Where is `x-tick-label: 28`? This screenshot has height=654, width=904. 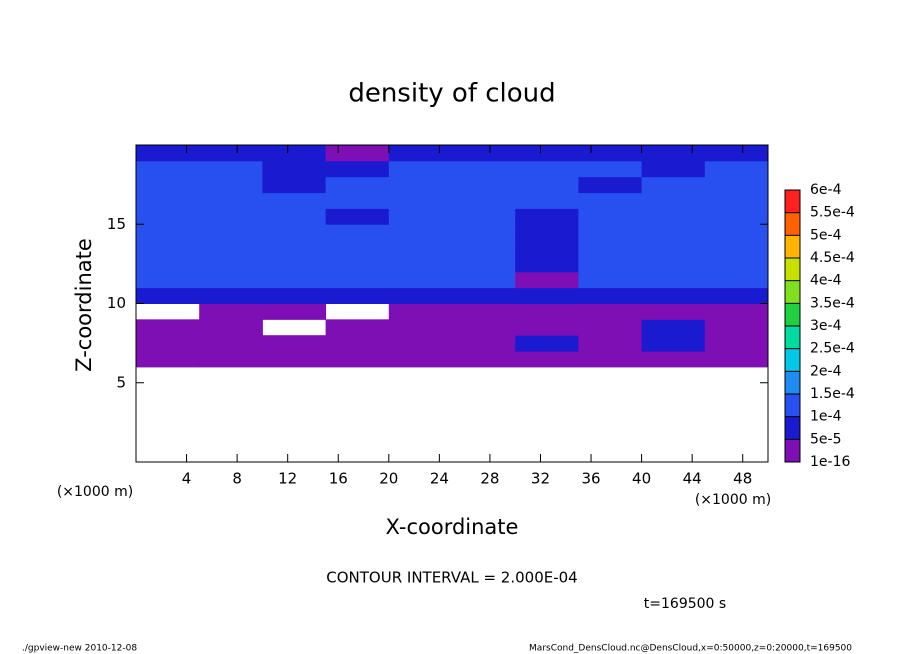 x-tick-label: 28 is located at coordinates (489, 479).